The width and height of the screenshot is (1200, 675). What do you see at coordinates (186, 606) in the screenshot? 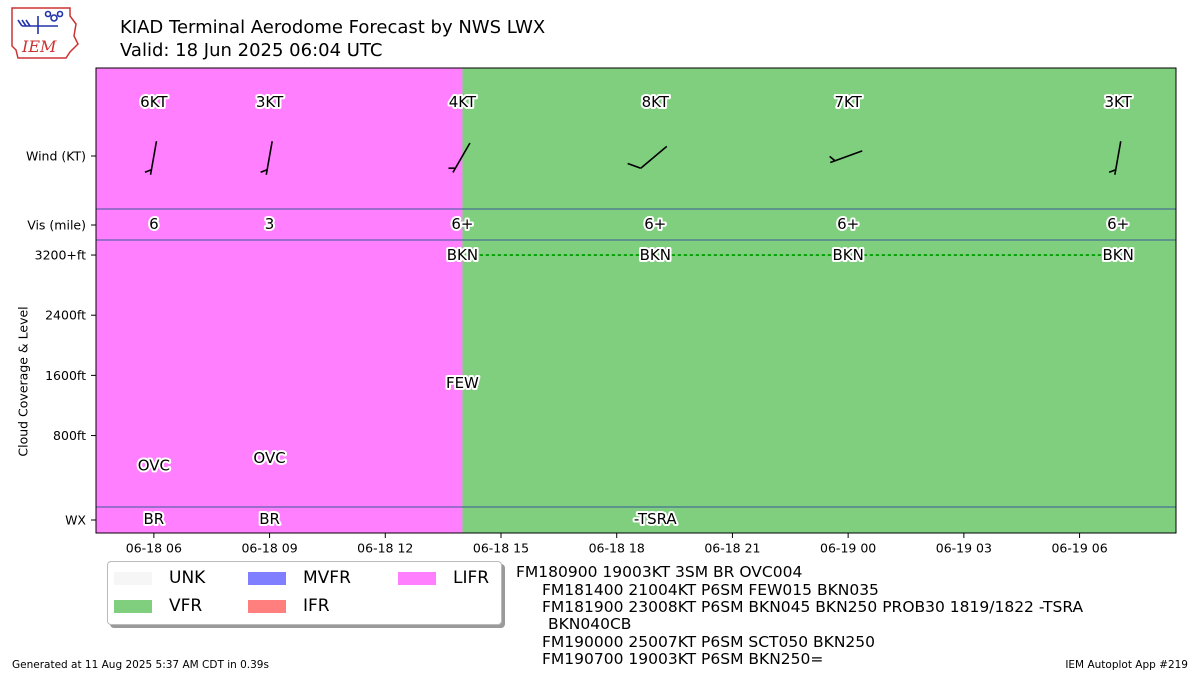
I see `legend-label: VFR` at bounding box center [186, 606].